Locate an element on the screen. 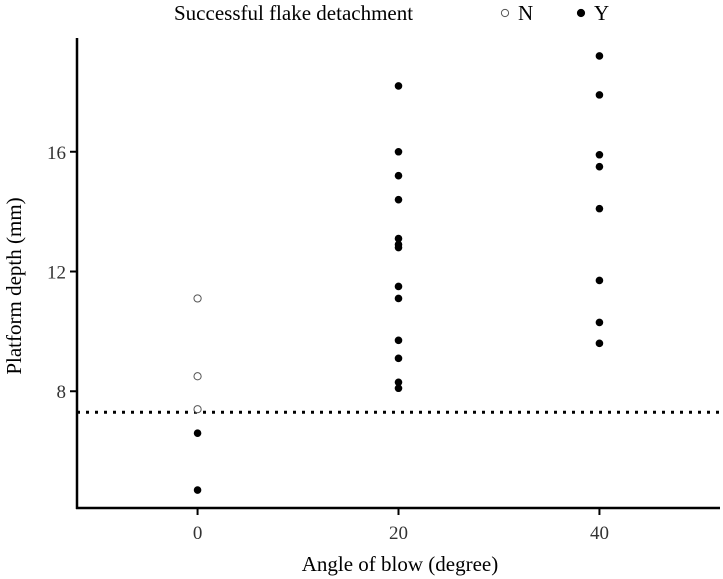 The width and height of the screenshot is (723, 579). legend-label-y: Y is located at coordinates (601, 13).